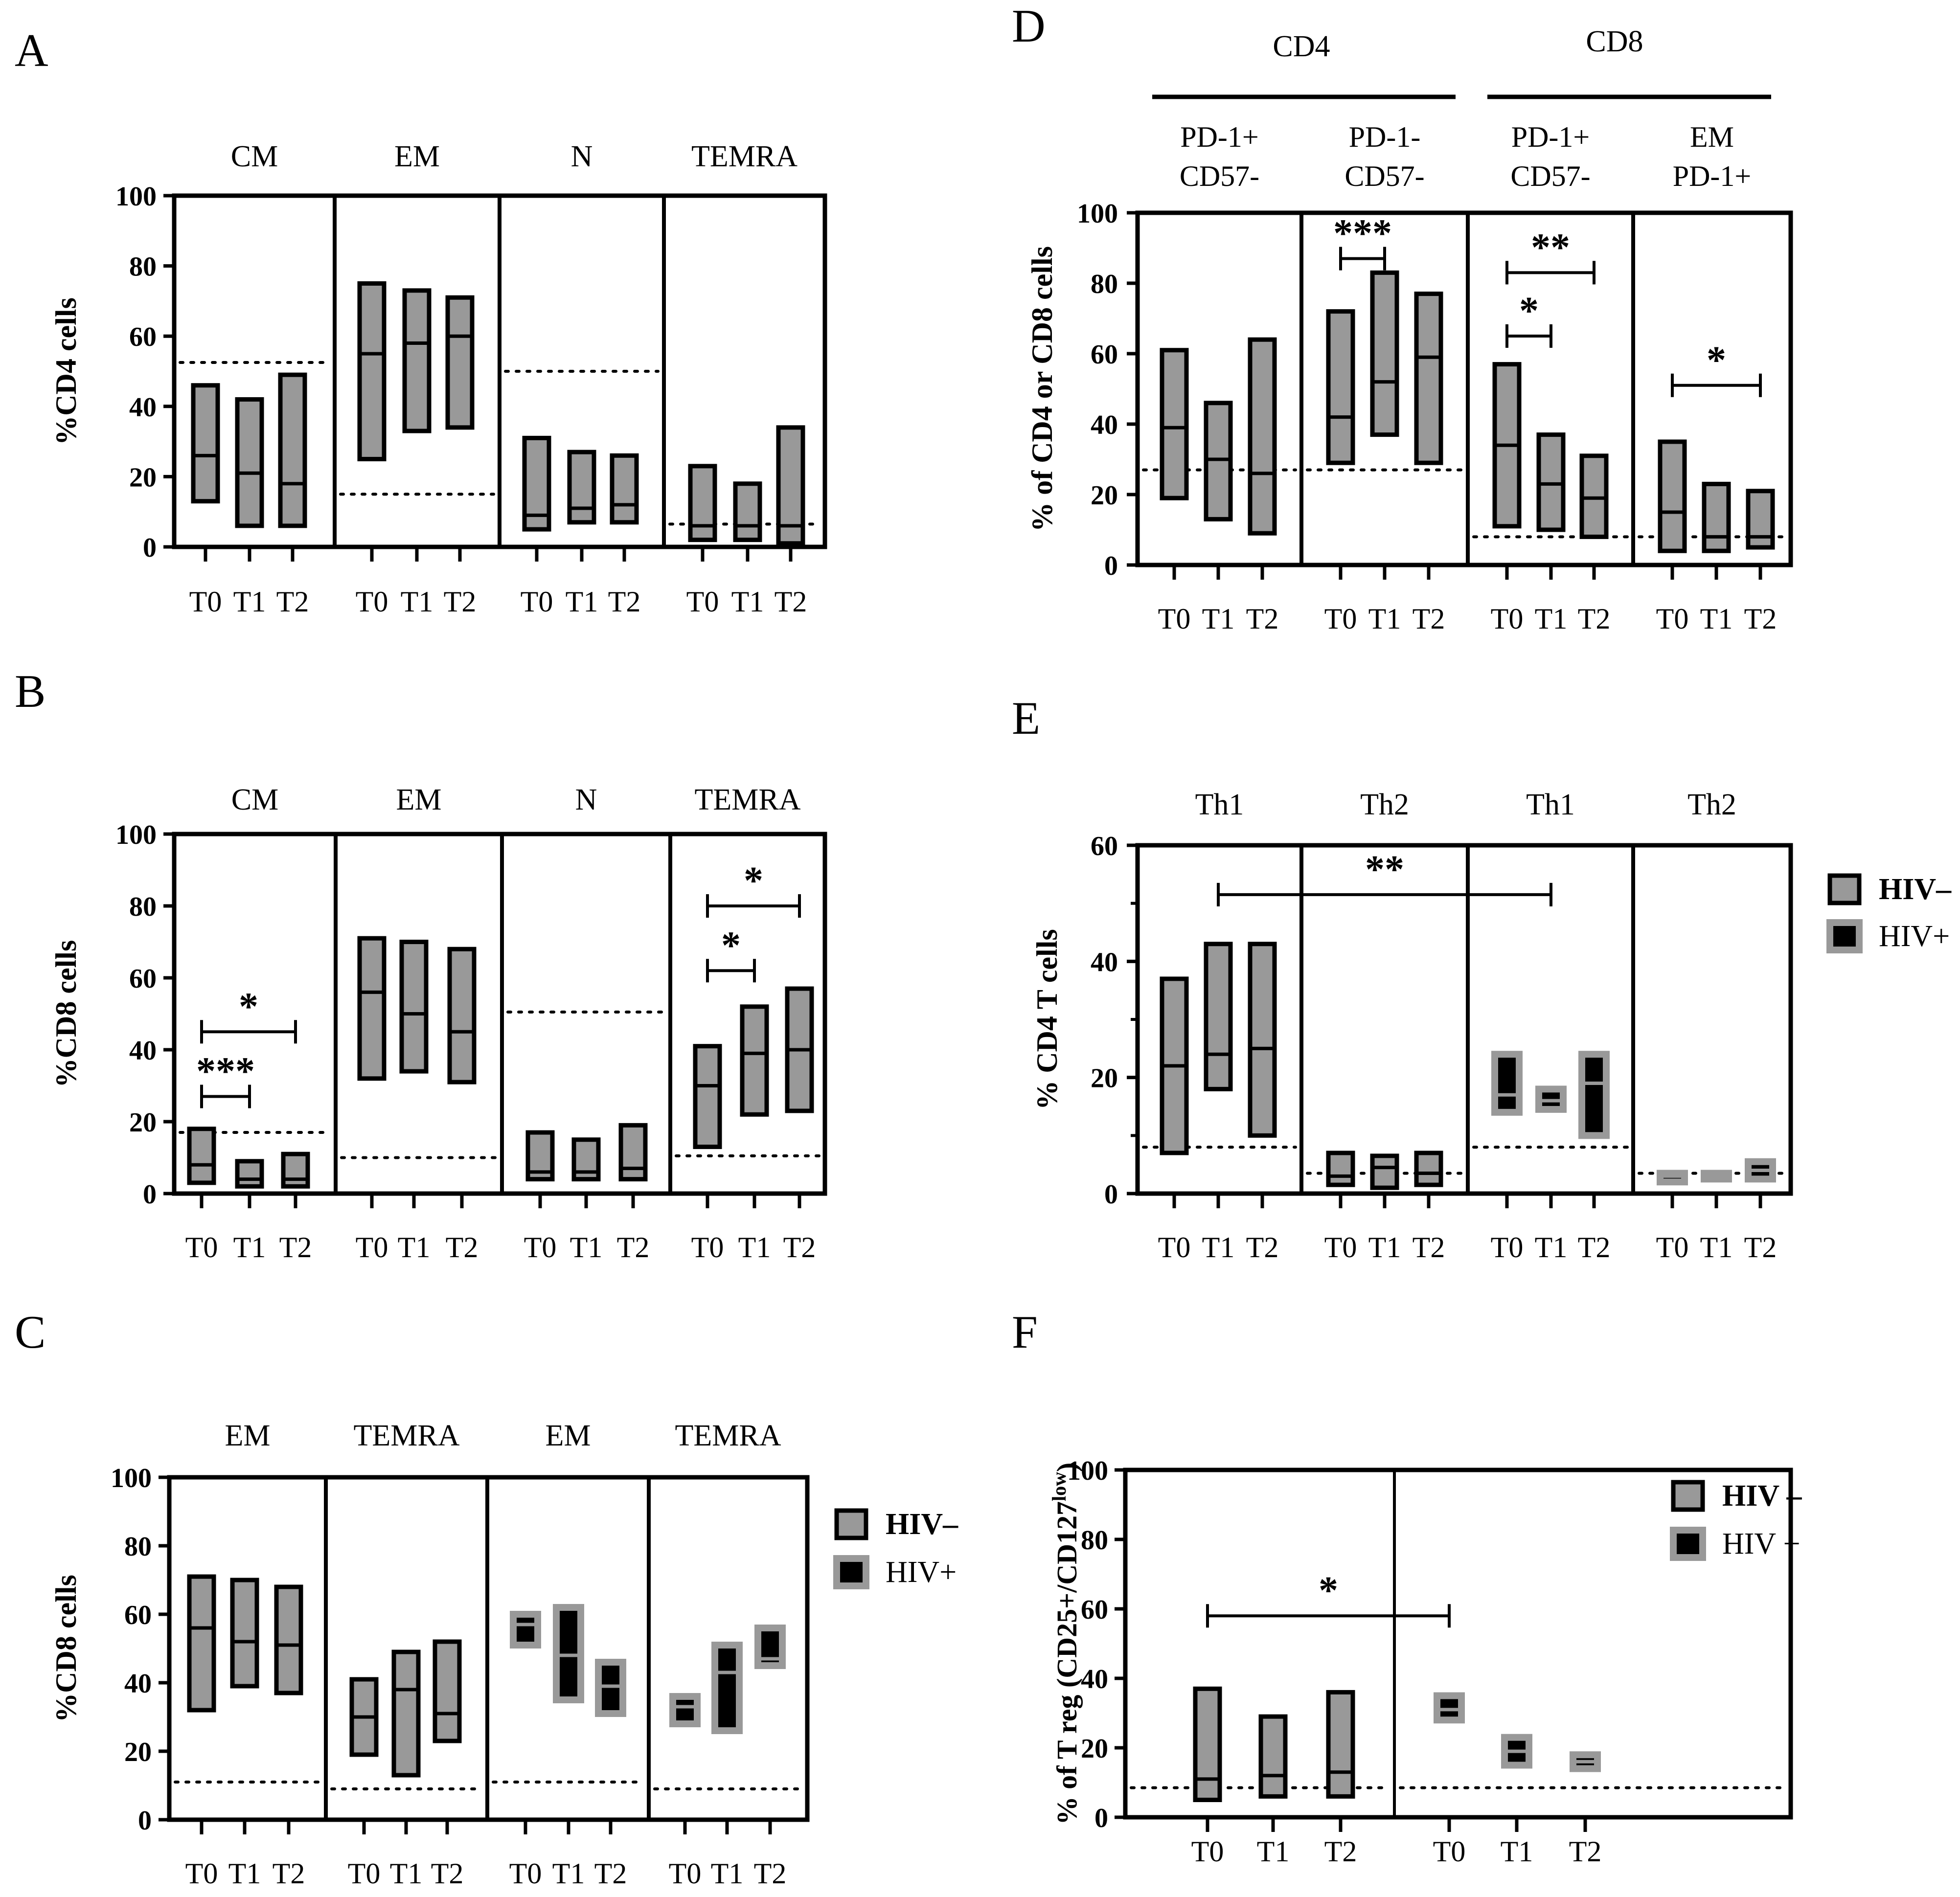 This screenshot has width=1960, height=1897. Describe the element at coordinates (1385, 137) in the screenshot. I see `subpanel-title: PD-1-` at that location.